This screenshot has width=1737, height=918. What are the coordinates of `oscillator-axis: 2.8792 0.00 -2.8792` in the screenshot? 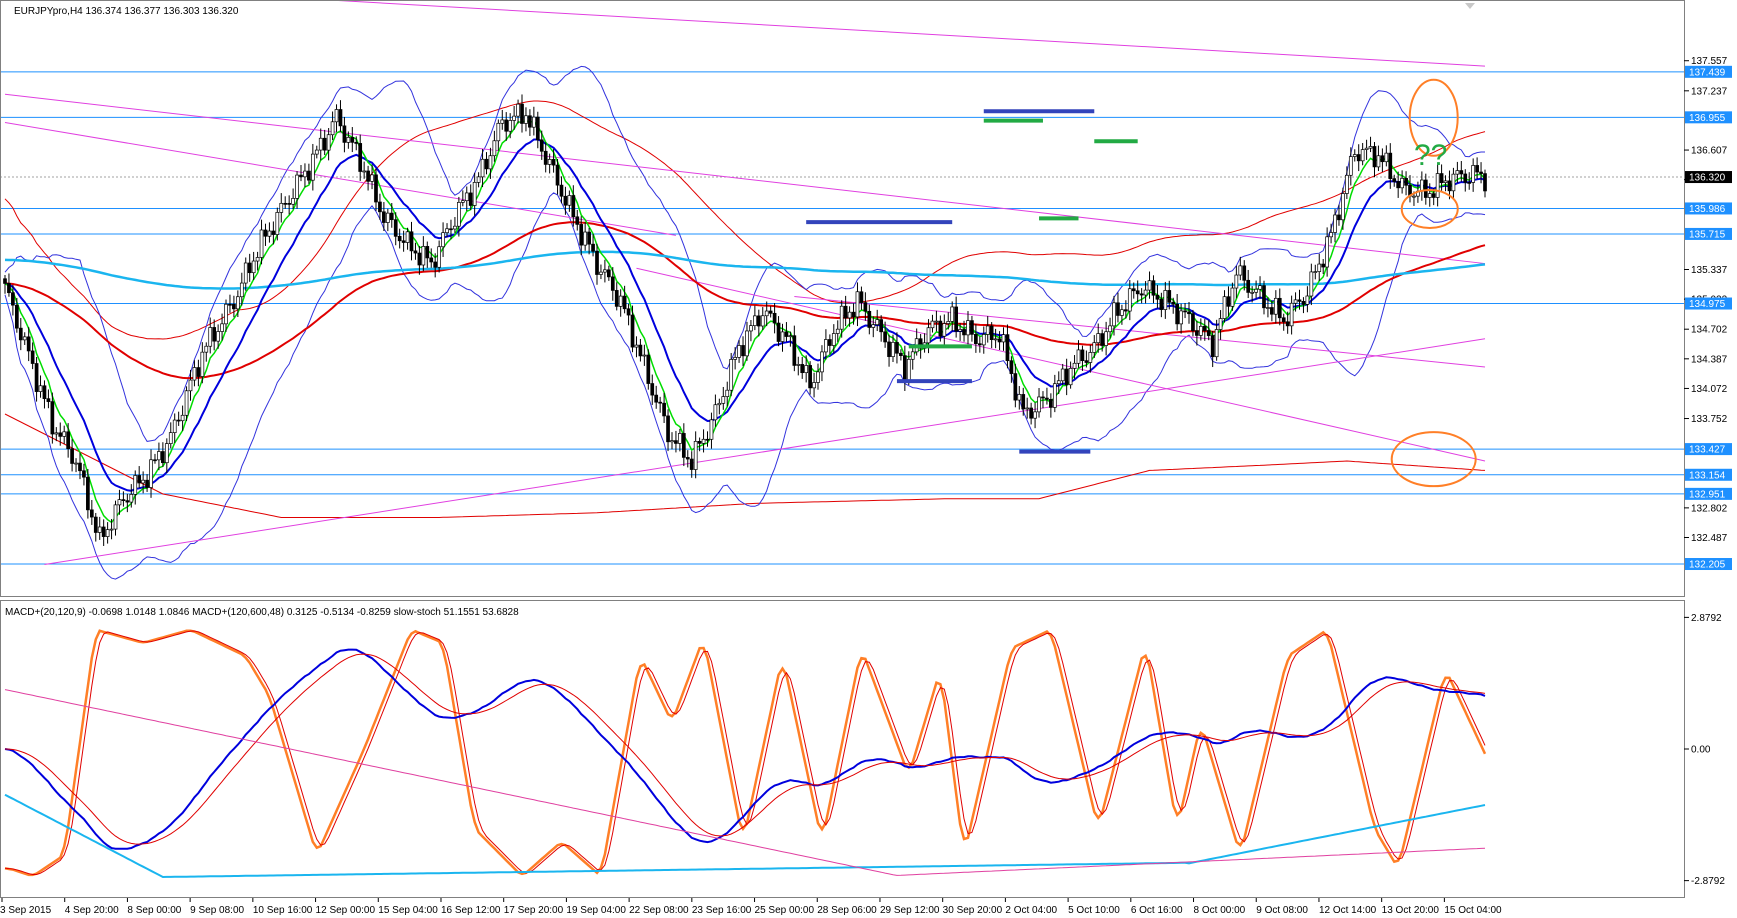 It's located at (1704, 750).